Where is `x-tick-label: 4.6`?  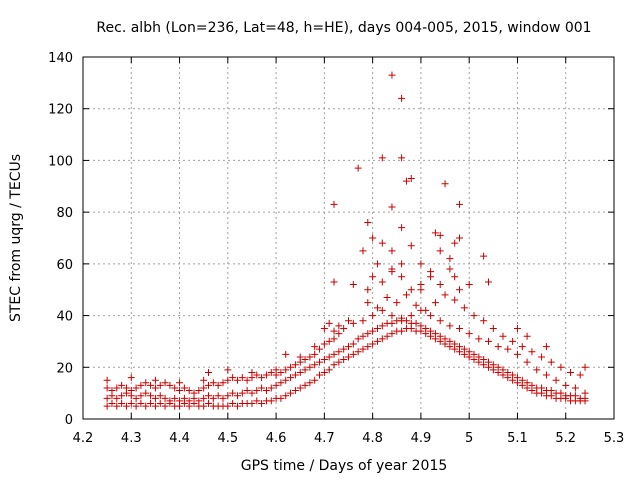 x-tick-label: 4.6 is located at coordinates (276, 438).